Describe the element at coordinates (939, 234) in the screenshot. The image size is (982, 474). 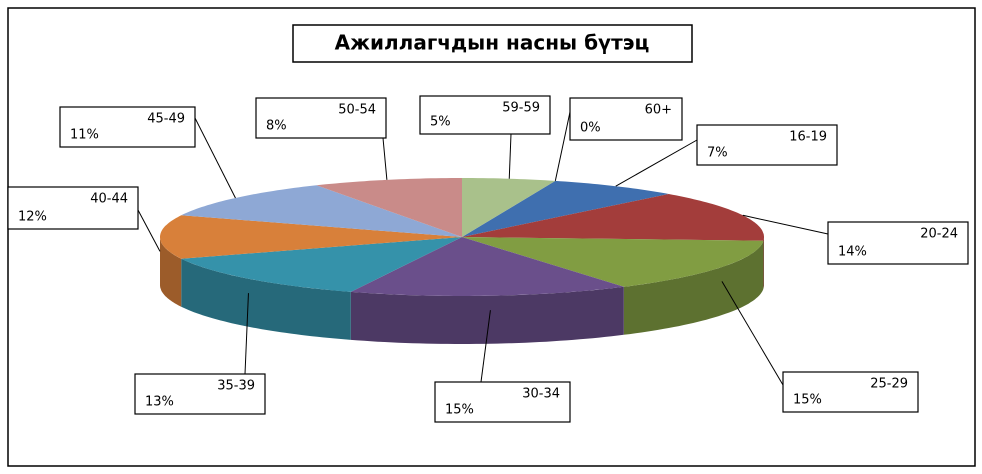
I see `label-category: 20-24` at that location.